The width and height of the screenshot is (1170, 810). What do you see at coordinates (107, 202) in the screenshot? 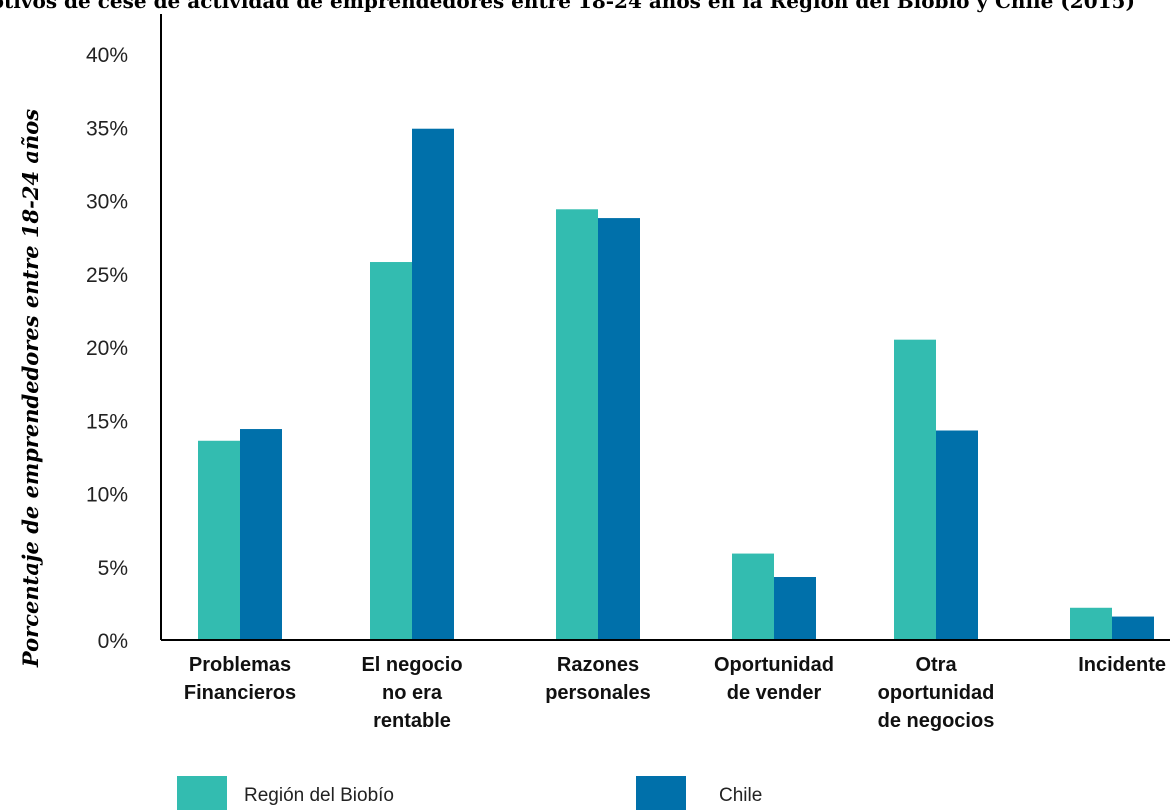
I see `y-tick-label: 30%` at bounding box center [107, 202].